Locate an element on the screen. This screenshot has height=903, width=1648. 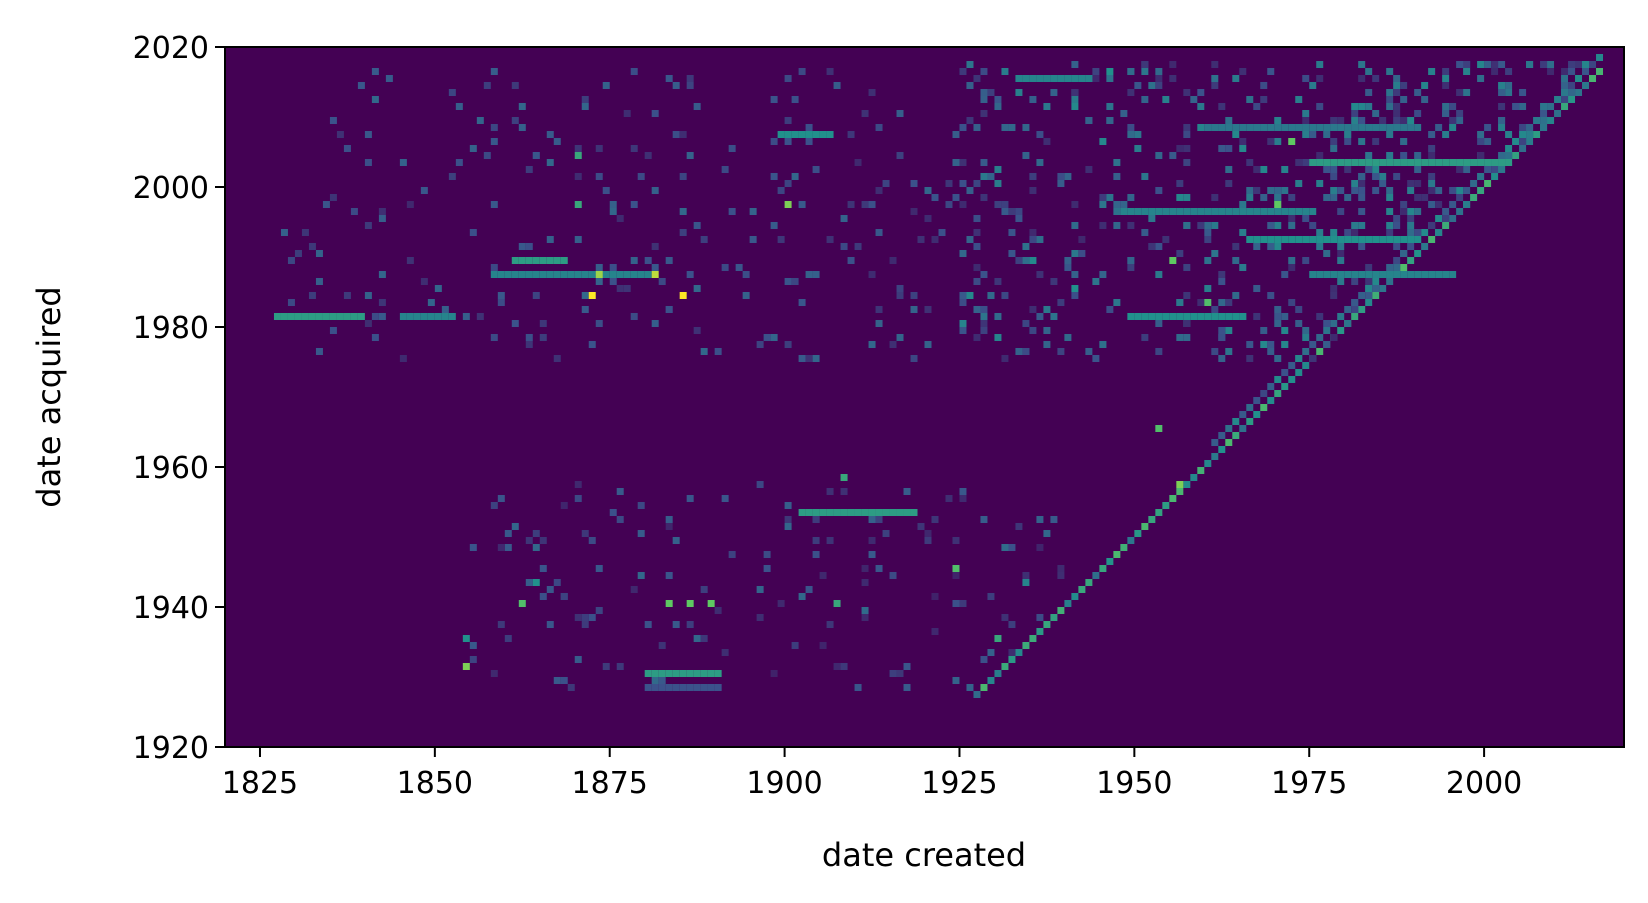
x-tick-label: 1825 is located at coordinates (260, 783).